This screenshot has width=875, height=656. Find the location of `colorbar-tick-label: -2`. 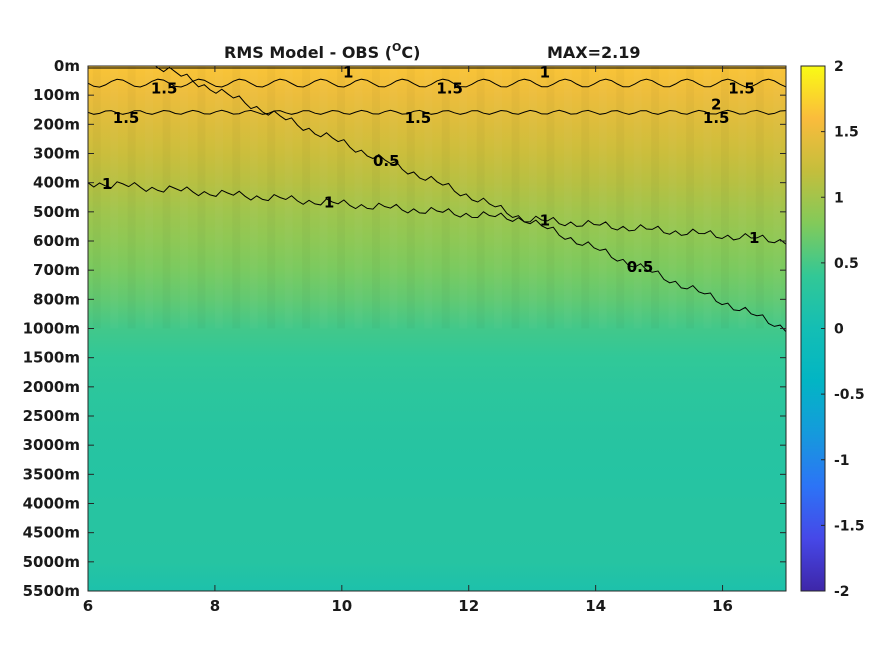

colorbar-tick-label: -2 is located at coordinates (842, 592).